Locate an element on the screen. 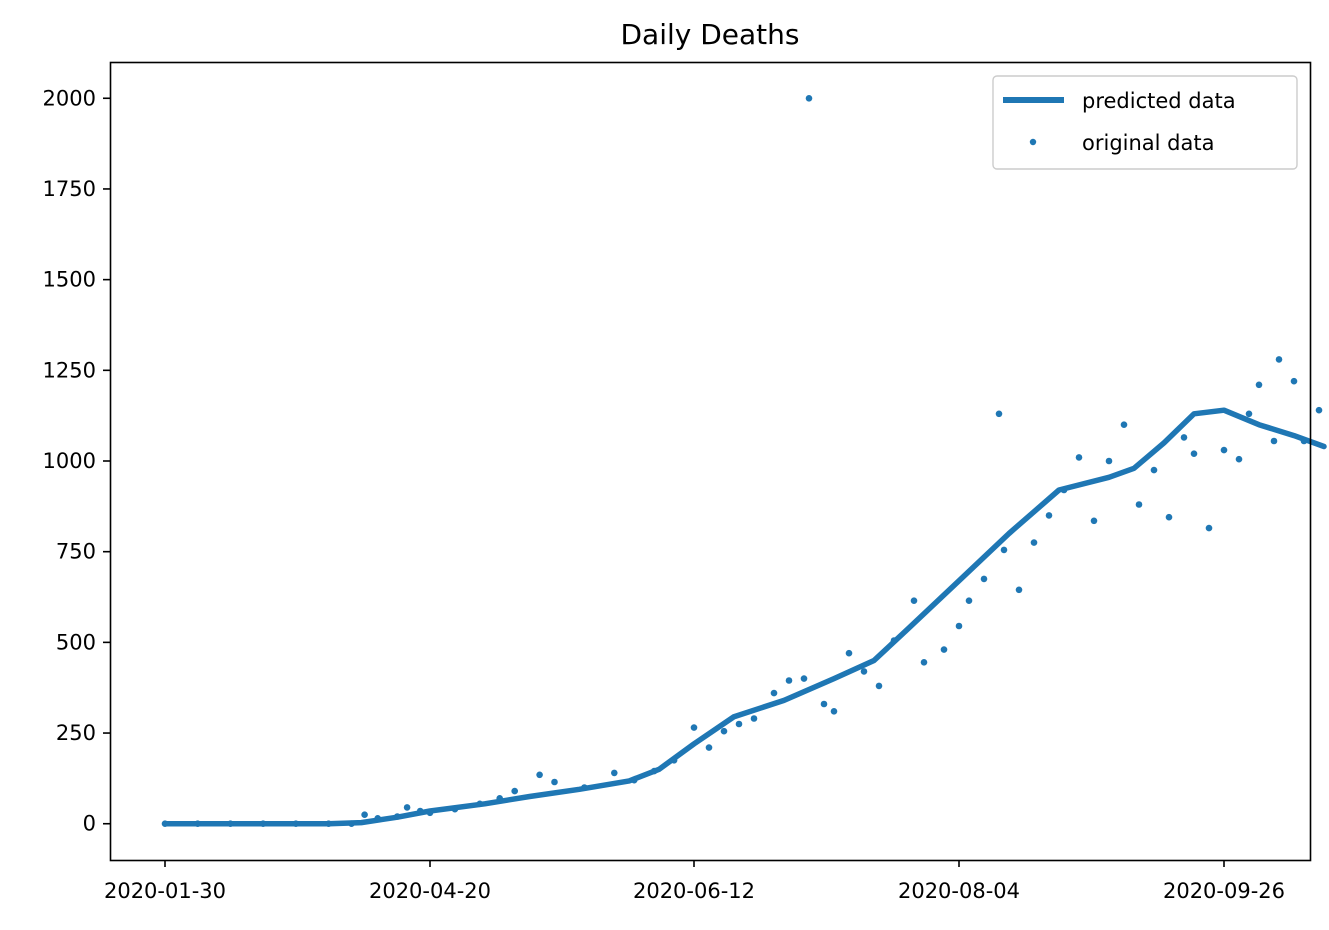 The height and width of the screenshot is (930, 1329). y-tick-label: 1250 is located at coordinates (69, 370).